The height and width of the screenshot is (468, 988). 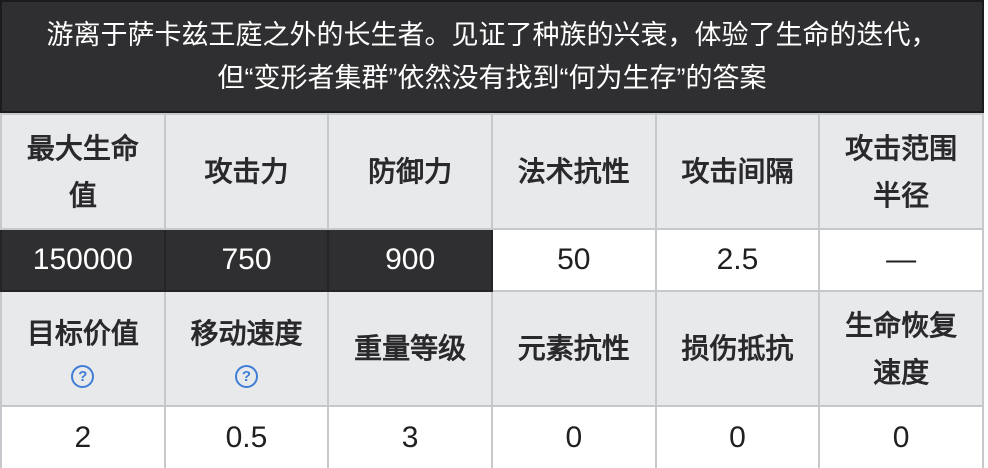 I want to click on value-hp-regen: 0, so click(x=901, y=436).